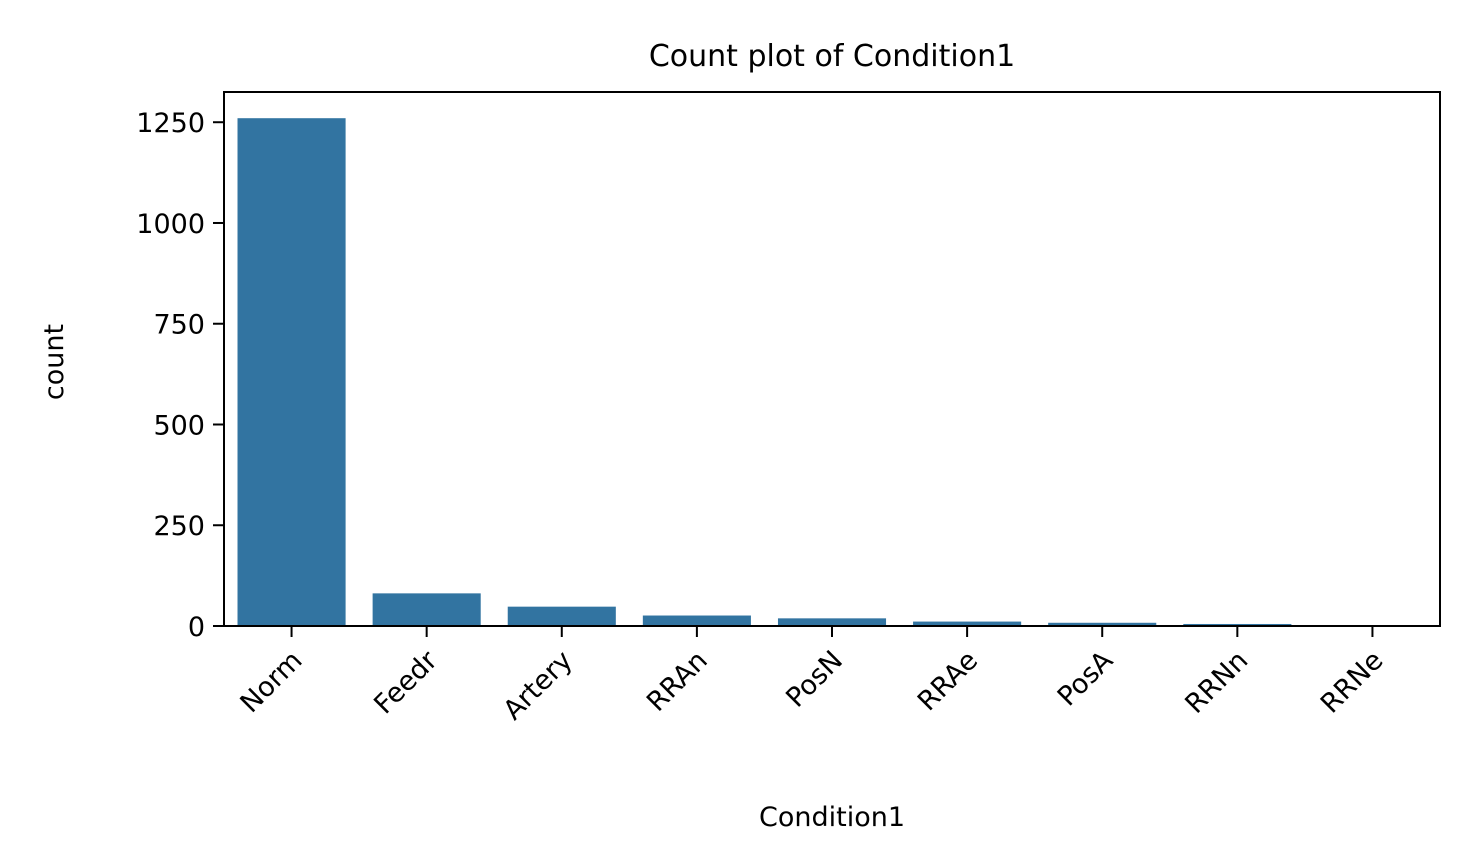 The width and height of the screenshot is (1470, 865). Describe the element at coordinates (1237, 624) in the screenshot. I see `bar-rrnn` at that location.